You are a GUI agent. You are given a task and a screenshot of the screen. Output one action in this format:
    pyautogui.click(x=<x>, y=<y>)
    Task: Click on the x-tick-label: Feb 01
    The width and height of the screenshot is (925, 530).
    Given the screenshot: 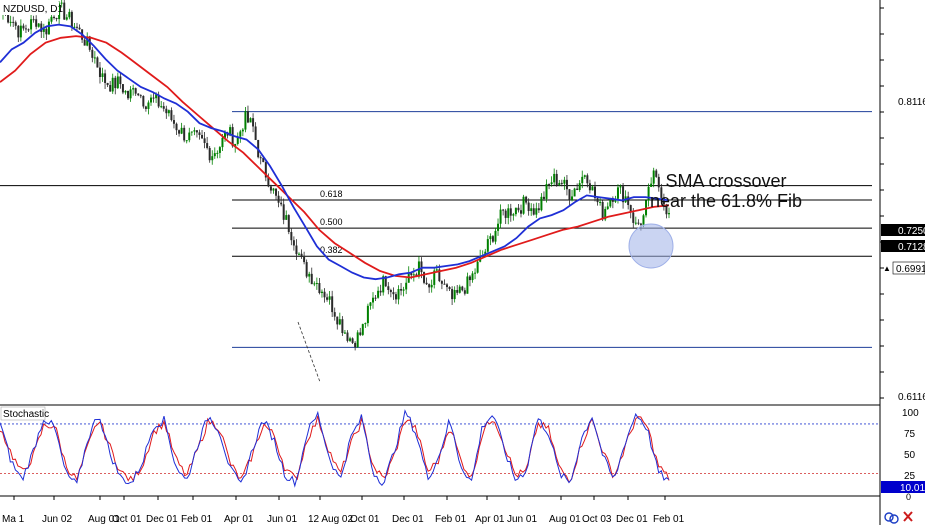 What is the action you would take?
    pyautogui.click(x=451, y=519)
    